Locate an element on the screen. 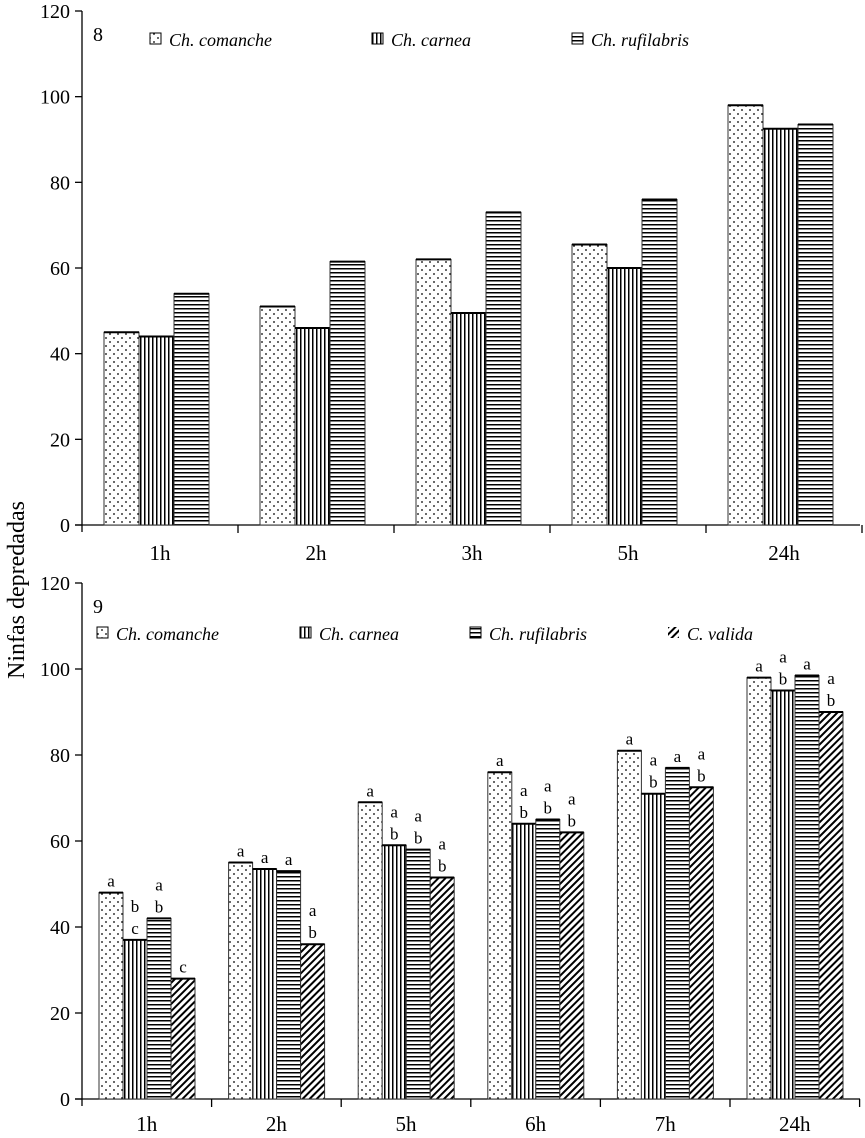  y-tick-label: 120 is located at coordinates (55, 12).